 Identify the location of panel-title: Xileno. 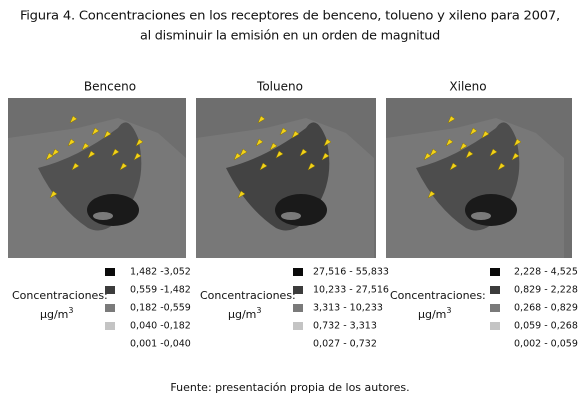
(467, 87).